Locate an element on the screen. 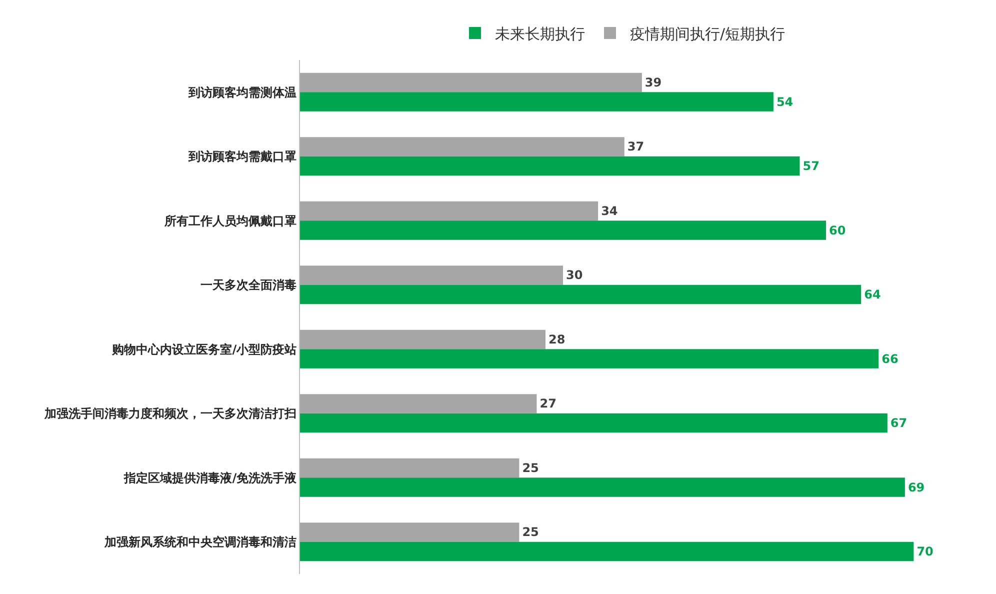  y-tick-label: 一天多次全面消毒 is located at coordinates (248, 285).